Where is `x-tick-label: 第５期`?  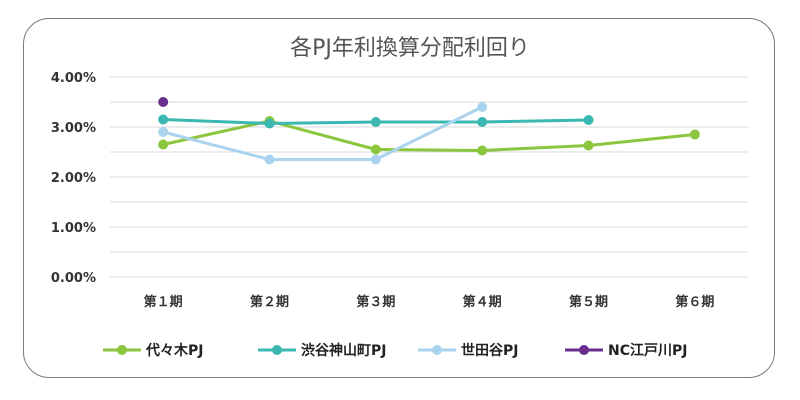
x-tick-label: 第５期 is located at coordinates (588, 302).